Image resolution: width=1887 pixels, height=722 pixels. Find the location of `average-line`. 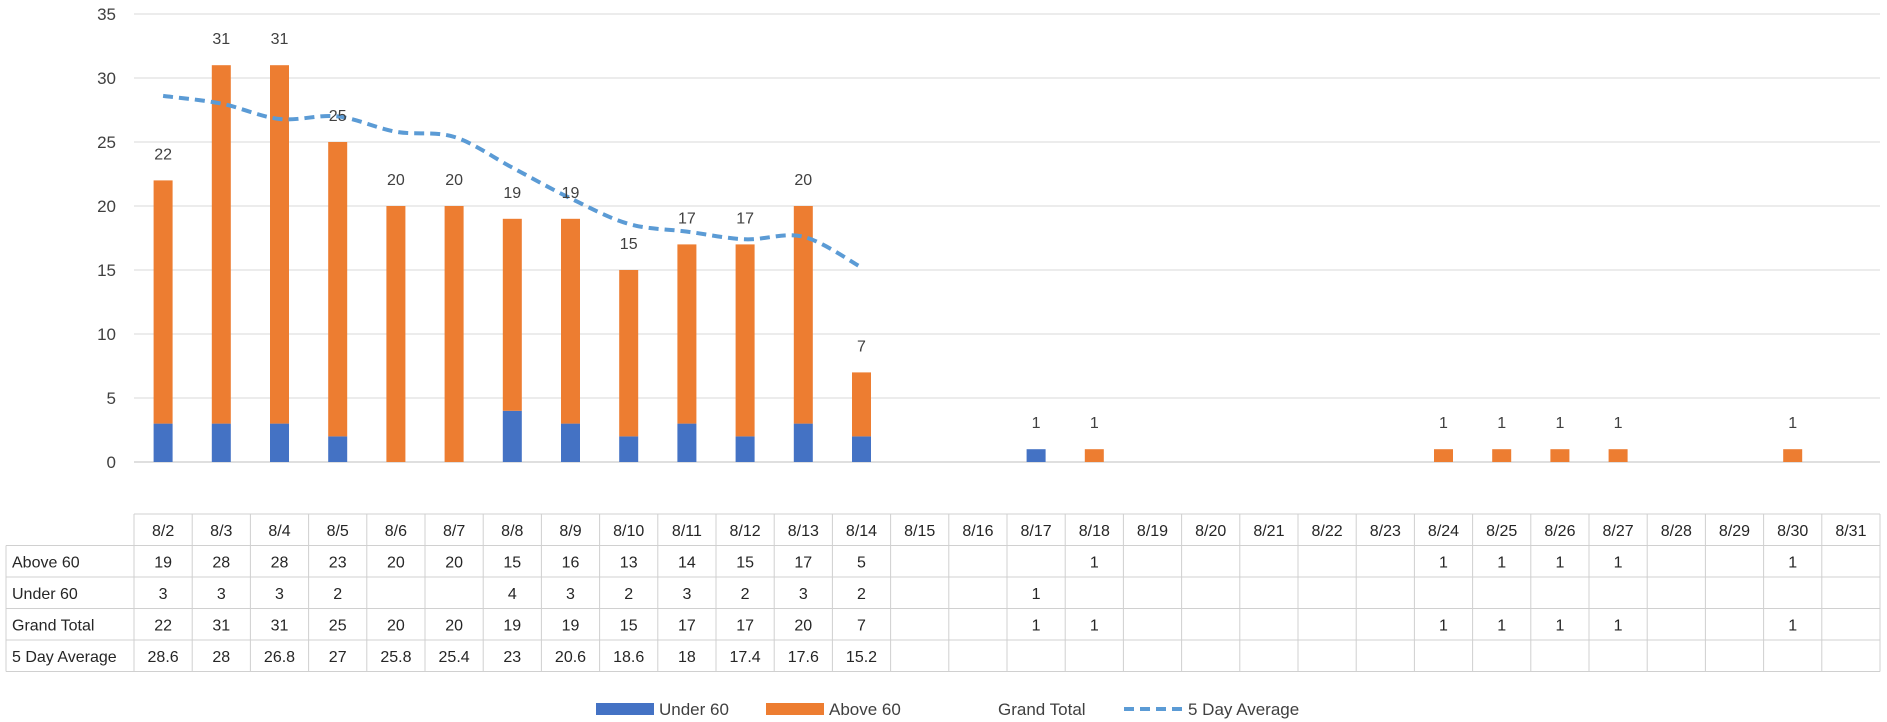

average-line is located at coordinates (512, 181).